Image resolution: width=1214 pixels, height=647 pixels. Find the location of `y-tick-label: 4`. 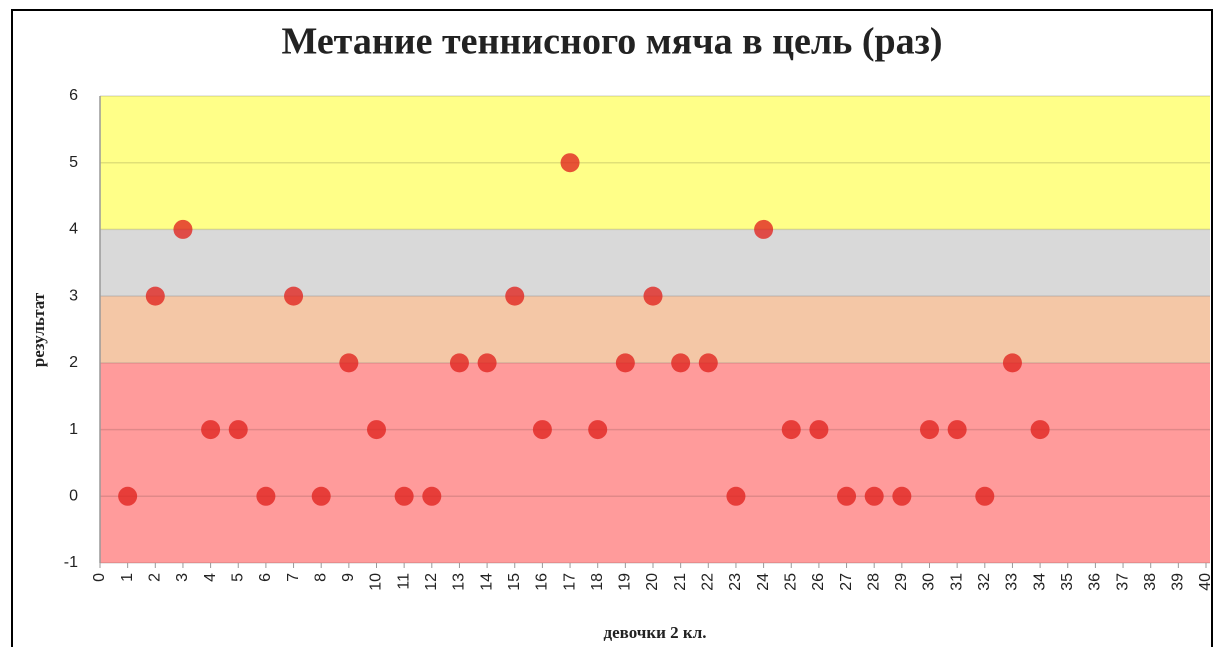

y-tick-label: 4 is located at coordinates (73, 229).